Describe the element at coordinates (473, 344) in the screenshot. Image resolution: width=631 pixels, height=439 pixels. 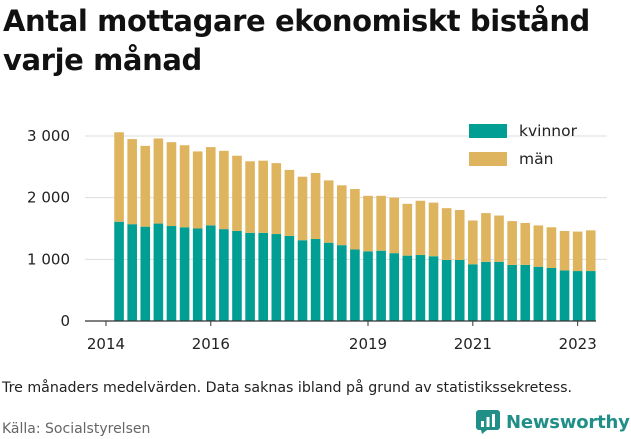
I see `x-tick-label: 2021` at that location.